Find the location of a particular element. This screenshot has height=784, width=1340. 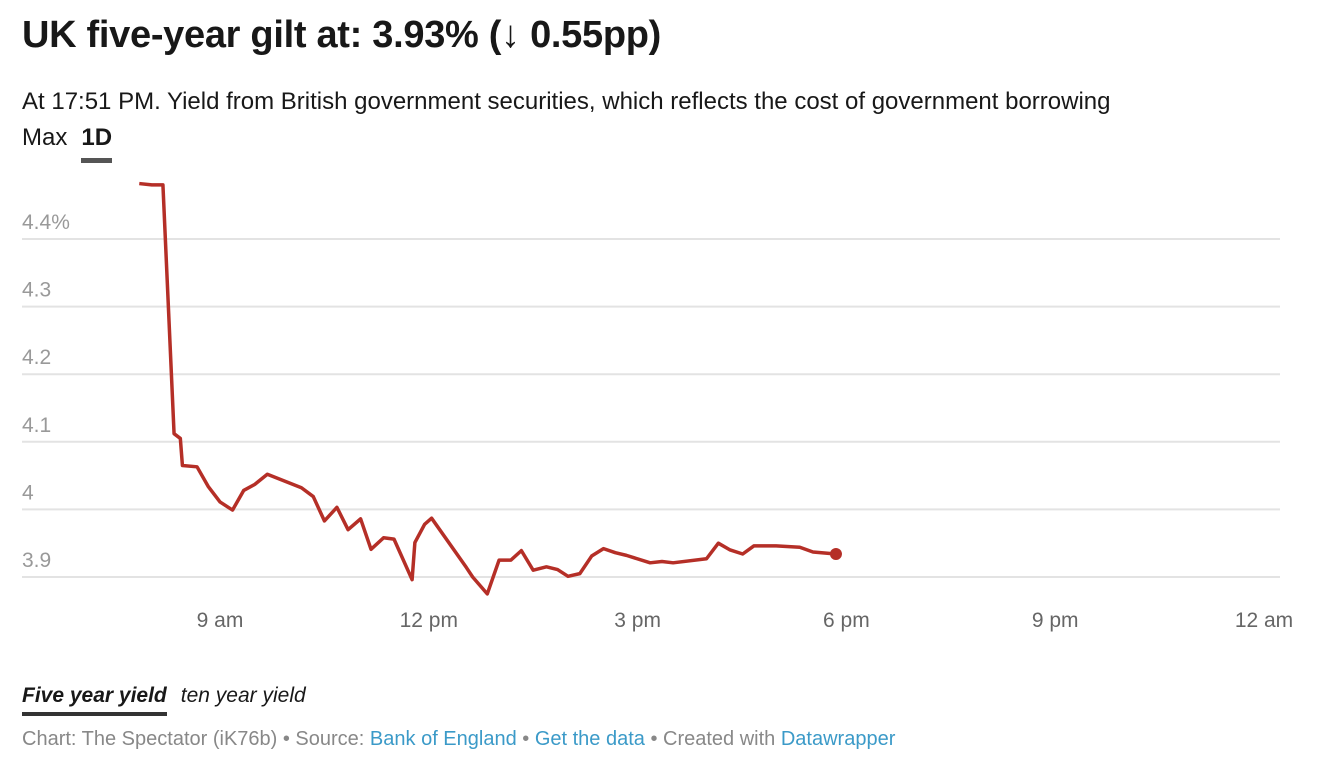

y-tick-label: 4.3 is located at coordinates (36, 290).